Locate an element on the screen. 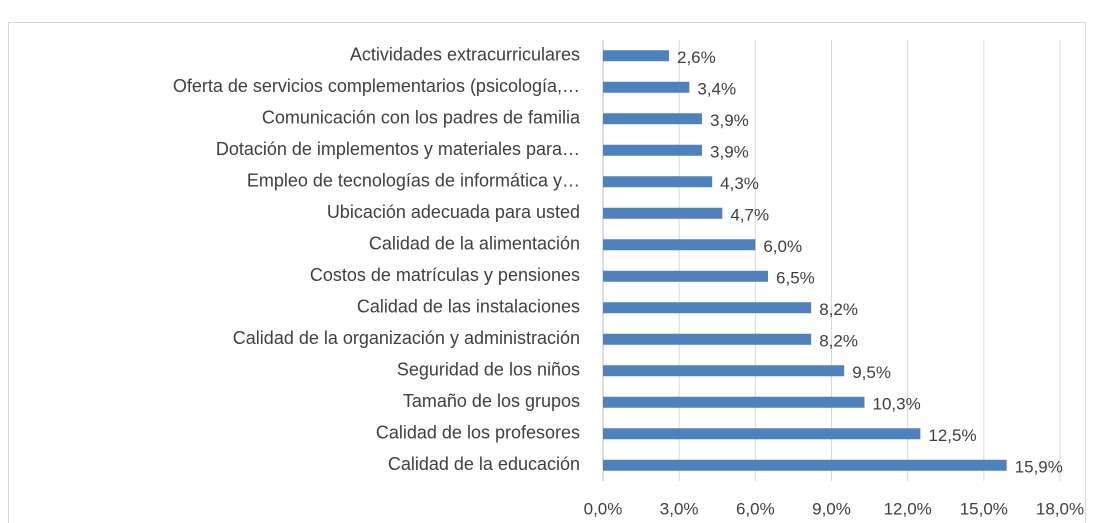 The width and height of the screenshot is (1094, 523). y-tick-label: Calidad de los profesores is located at coordinates (478, 433).